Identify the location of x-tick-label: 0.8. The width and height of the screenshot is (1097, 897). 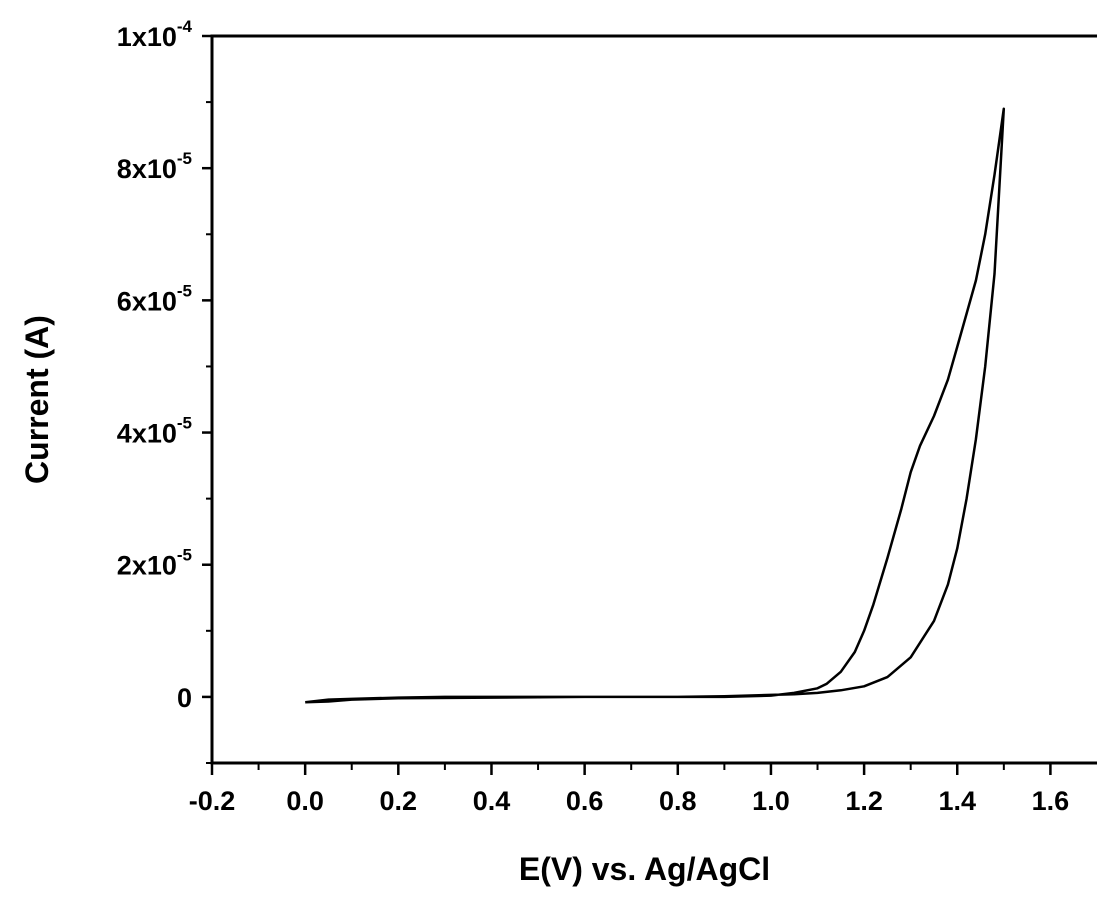
(678, 801).